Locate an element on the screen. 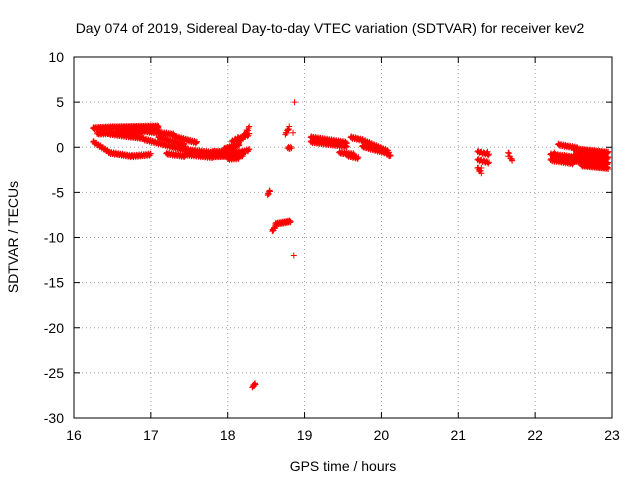  y-tick-label: 5 is located at coordinates (60, 102).